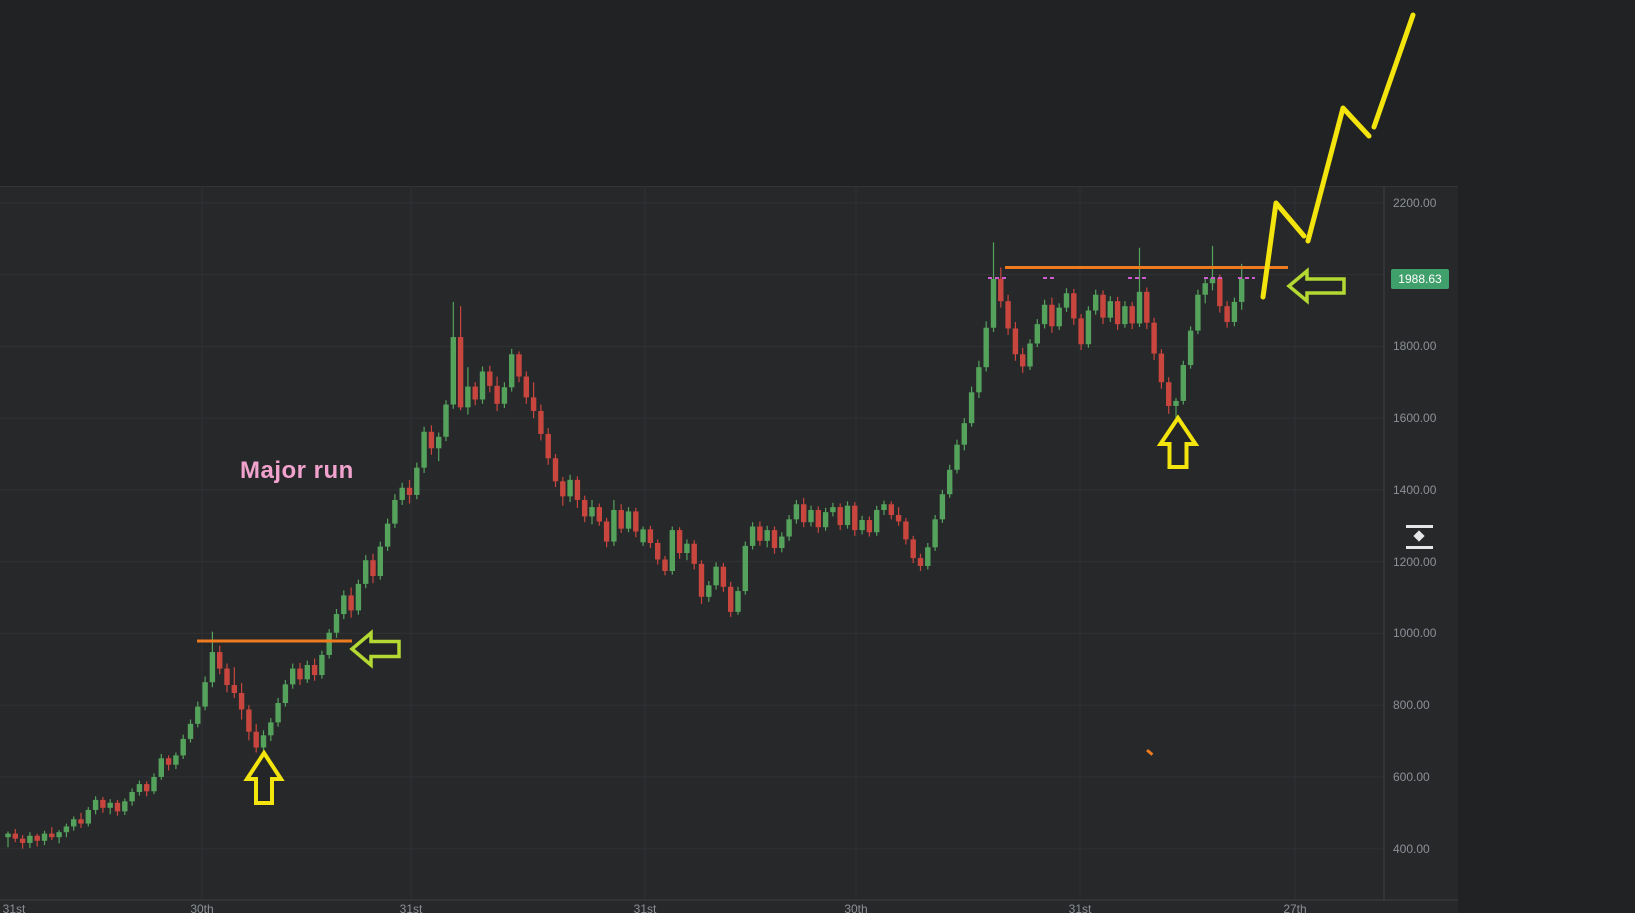 This screenshot has height=913, width=1635. Describe the element at coordinates (1411, 776) in the screenshot. I see `price-tick-label: 600.00` at that location.